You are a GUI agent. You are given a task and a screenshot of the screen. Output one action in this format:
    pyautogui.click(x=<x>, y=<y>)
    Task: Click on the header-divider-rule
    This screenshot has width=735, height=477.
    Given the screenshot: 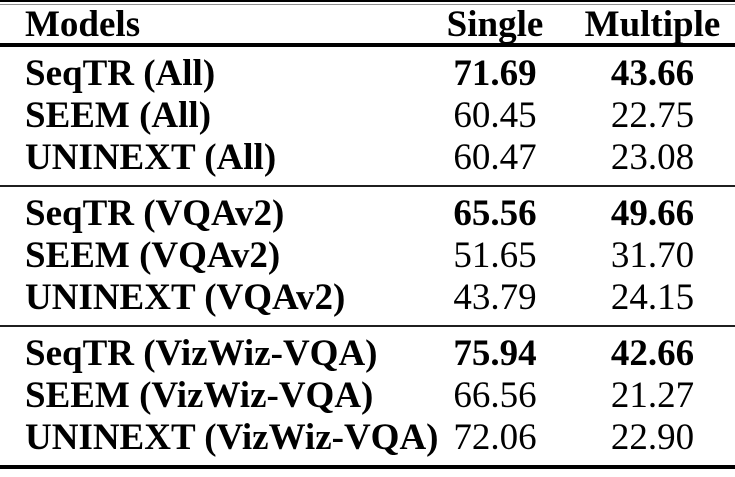 What is the action you would take?
    pyautogui.click(x=367, y=45)
    